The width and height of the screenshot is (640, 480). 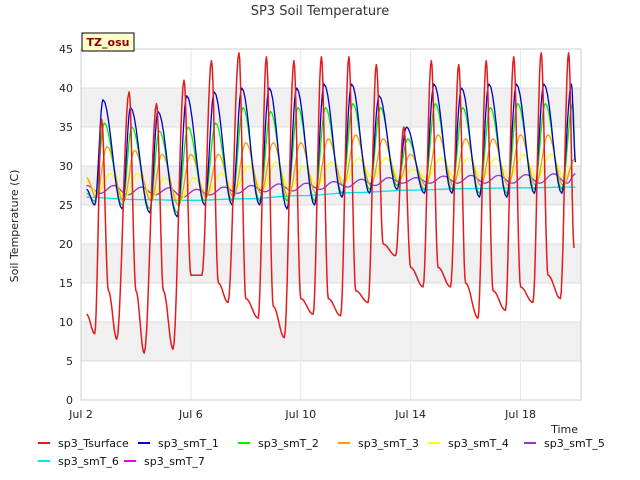 What do you see at coordinates (388, 443) in the screenshot?
I see `legend-label-sp3_smT_3: sp3_smT_3` at bounding box center [388, 443].